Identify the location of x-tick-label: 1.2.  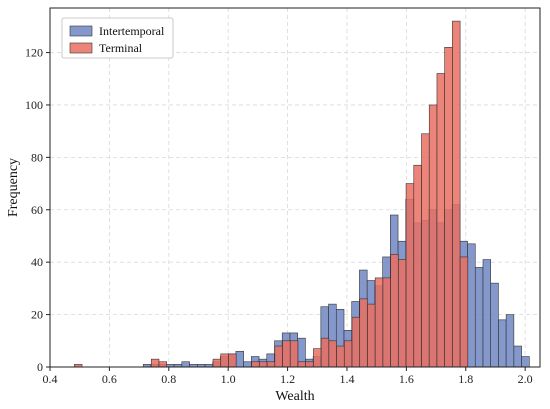
(287, 379).